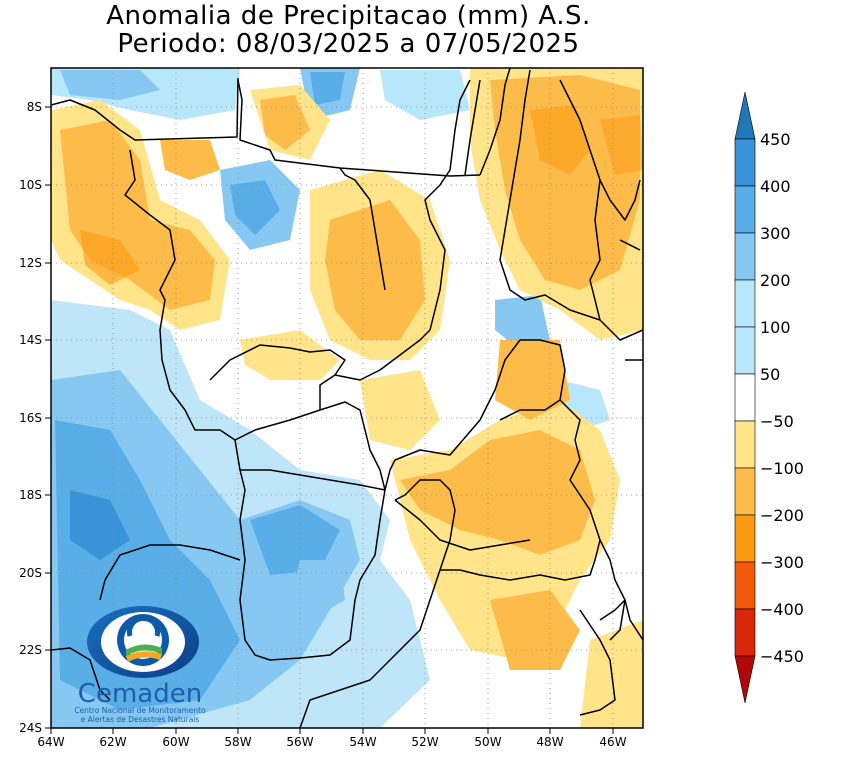  Describe the element at coordinates (348, 44) in the screenshot. I see `map-title-line2: Periodo: 08/03/2025 a 07/05/2025` at that location.